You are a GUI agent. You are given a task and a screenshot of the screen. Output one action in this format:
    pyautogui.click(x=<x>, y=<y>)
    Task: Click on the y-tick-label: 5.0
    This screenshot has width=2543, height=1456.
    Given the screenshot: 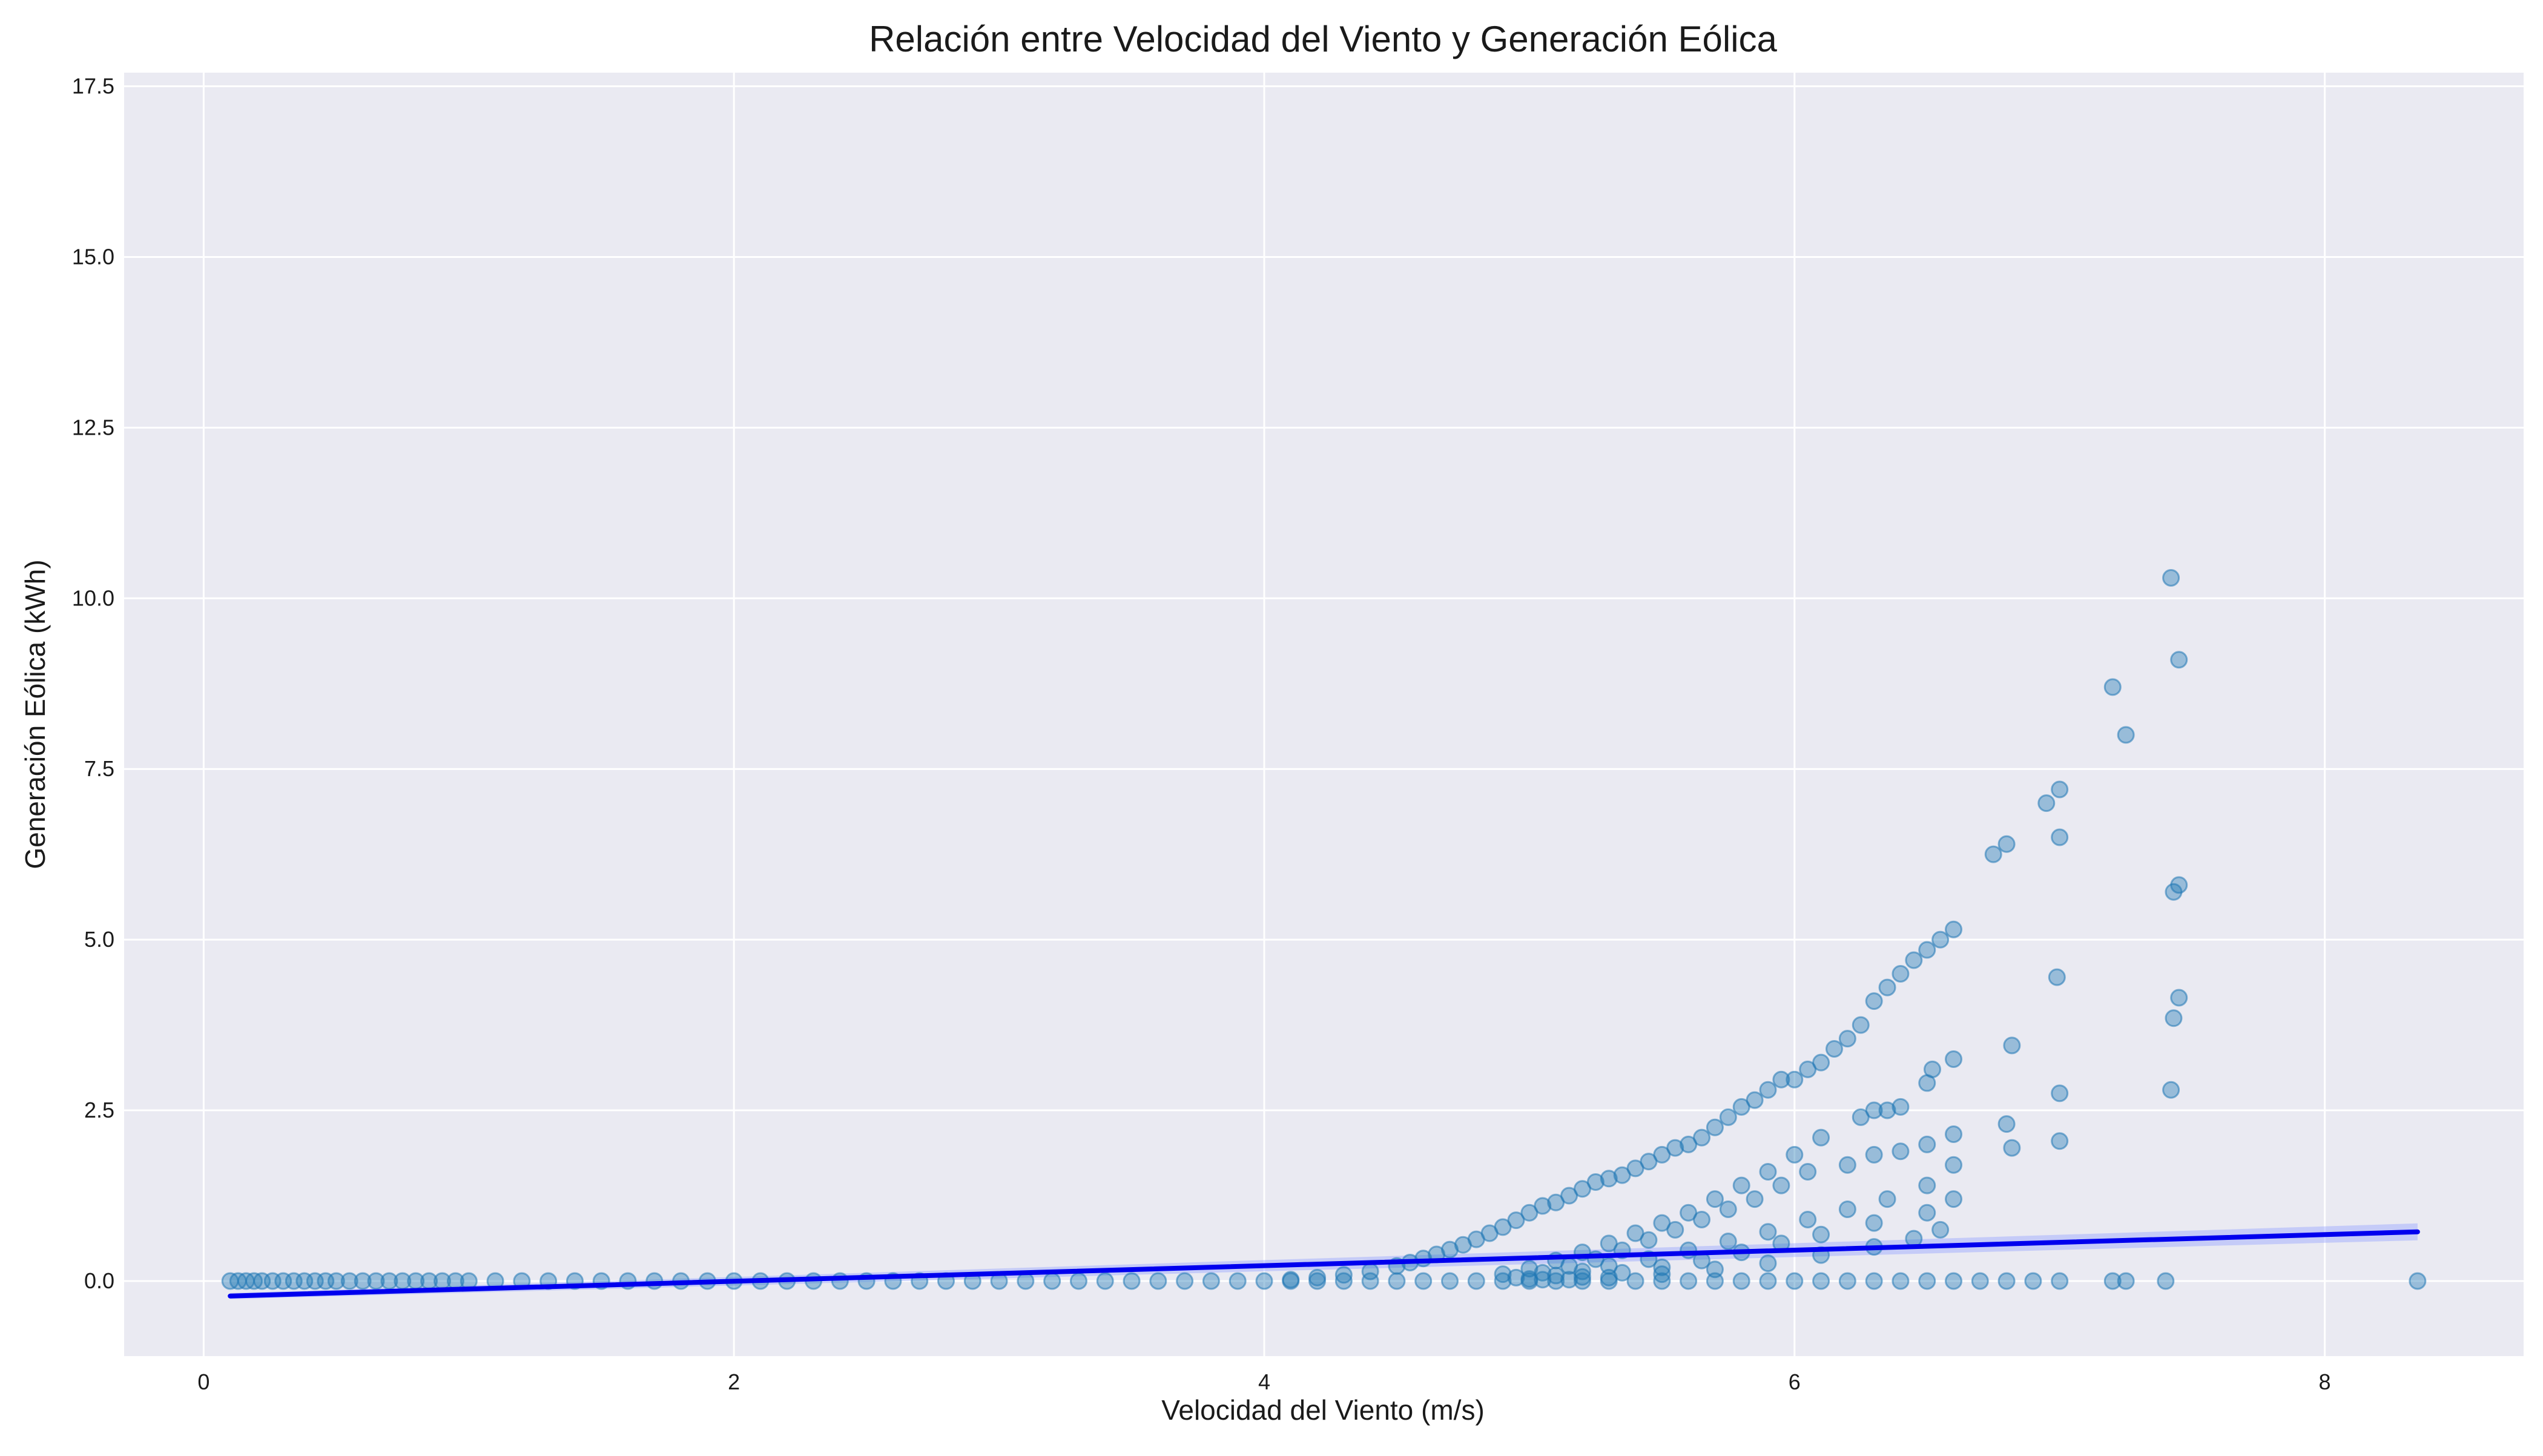 What is the action you would take?
    pyautogui.click(x=99, y=939)
    